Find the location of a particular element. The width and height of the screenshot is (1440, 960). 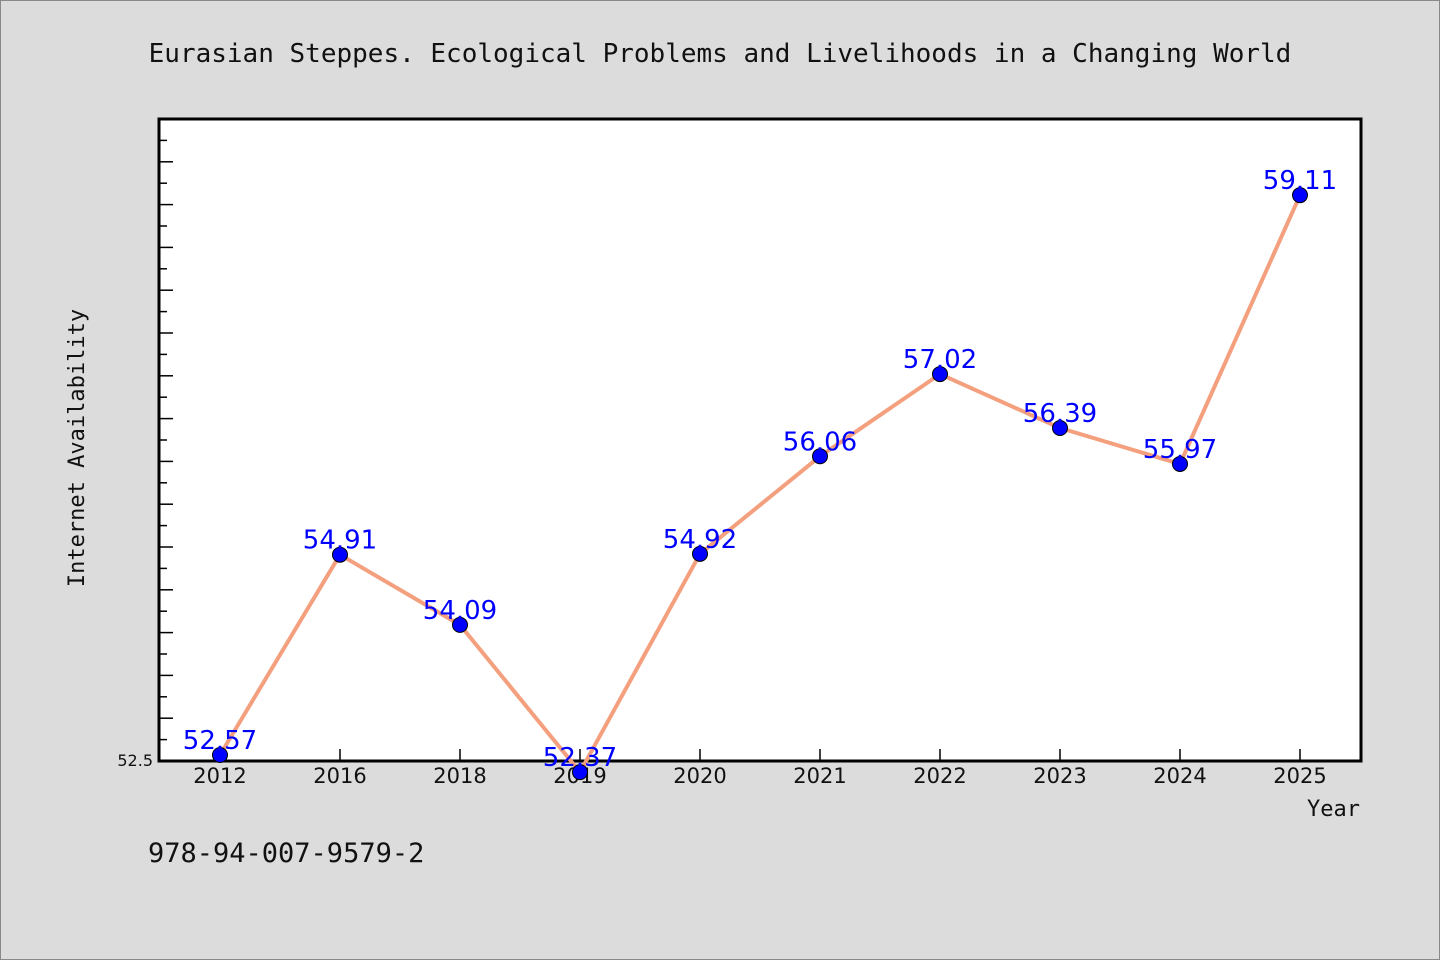

x-tick-label: 2012 is located at coordinates (219, 776).